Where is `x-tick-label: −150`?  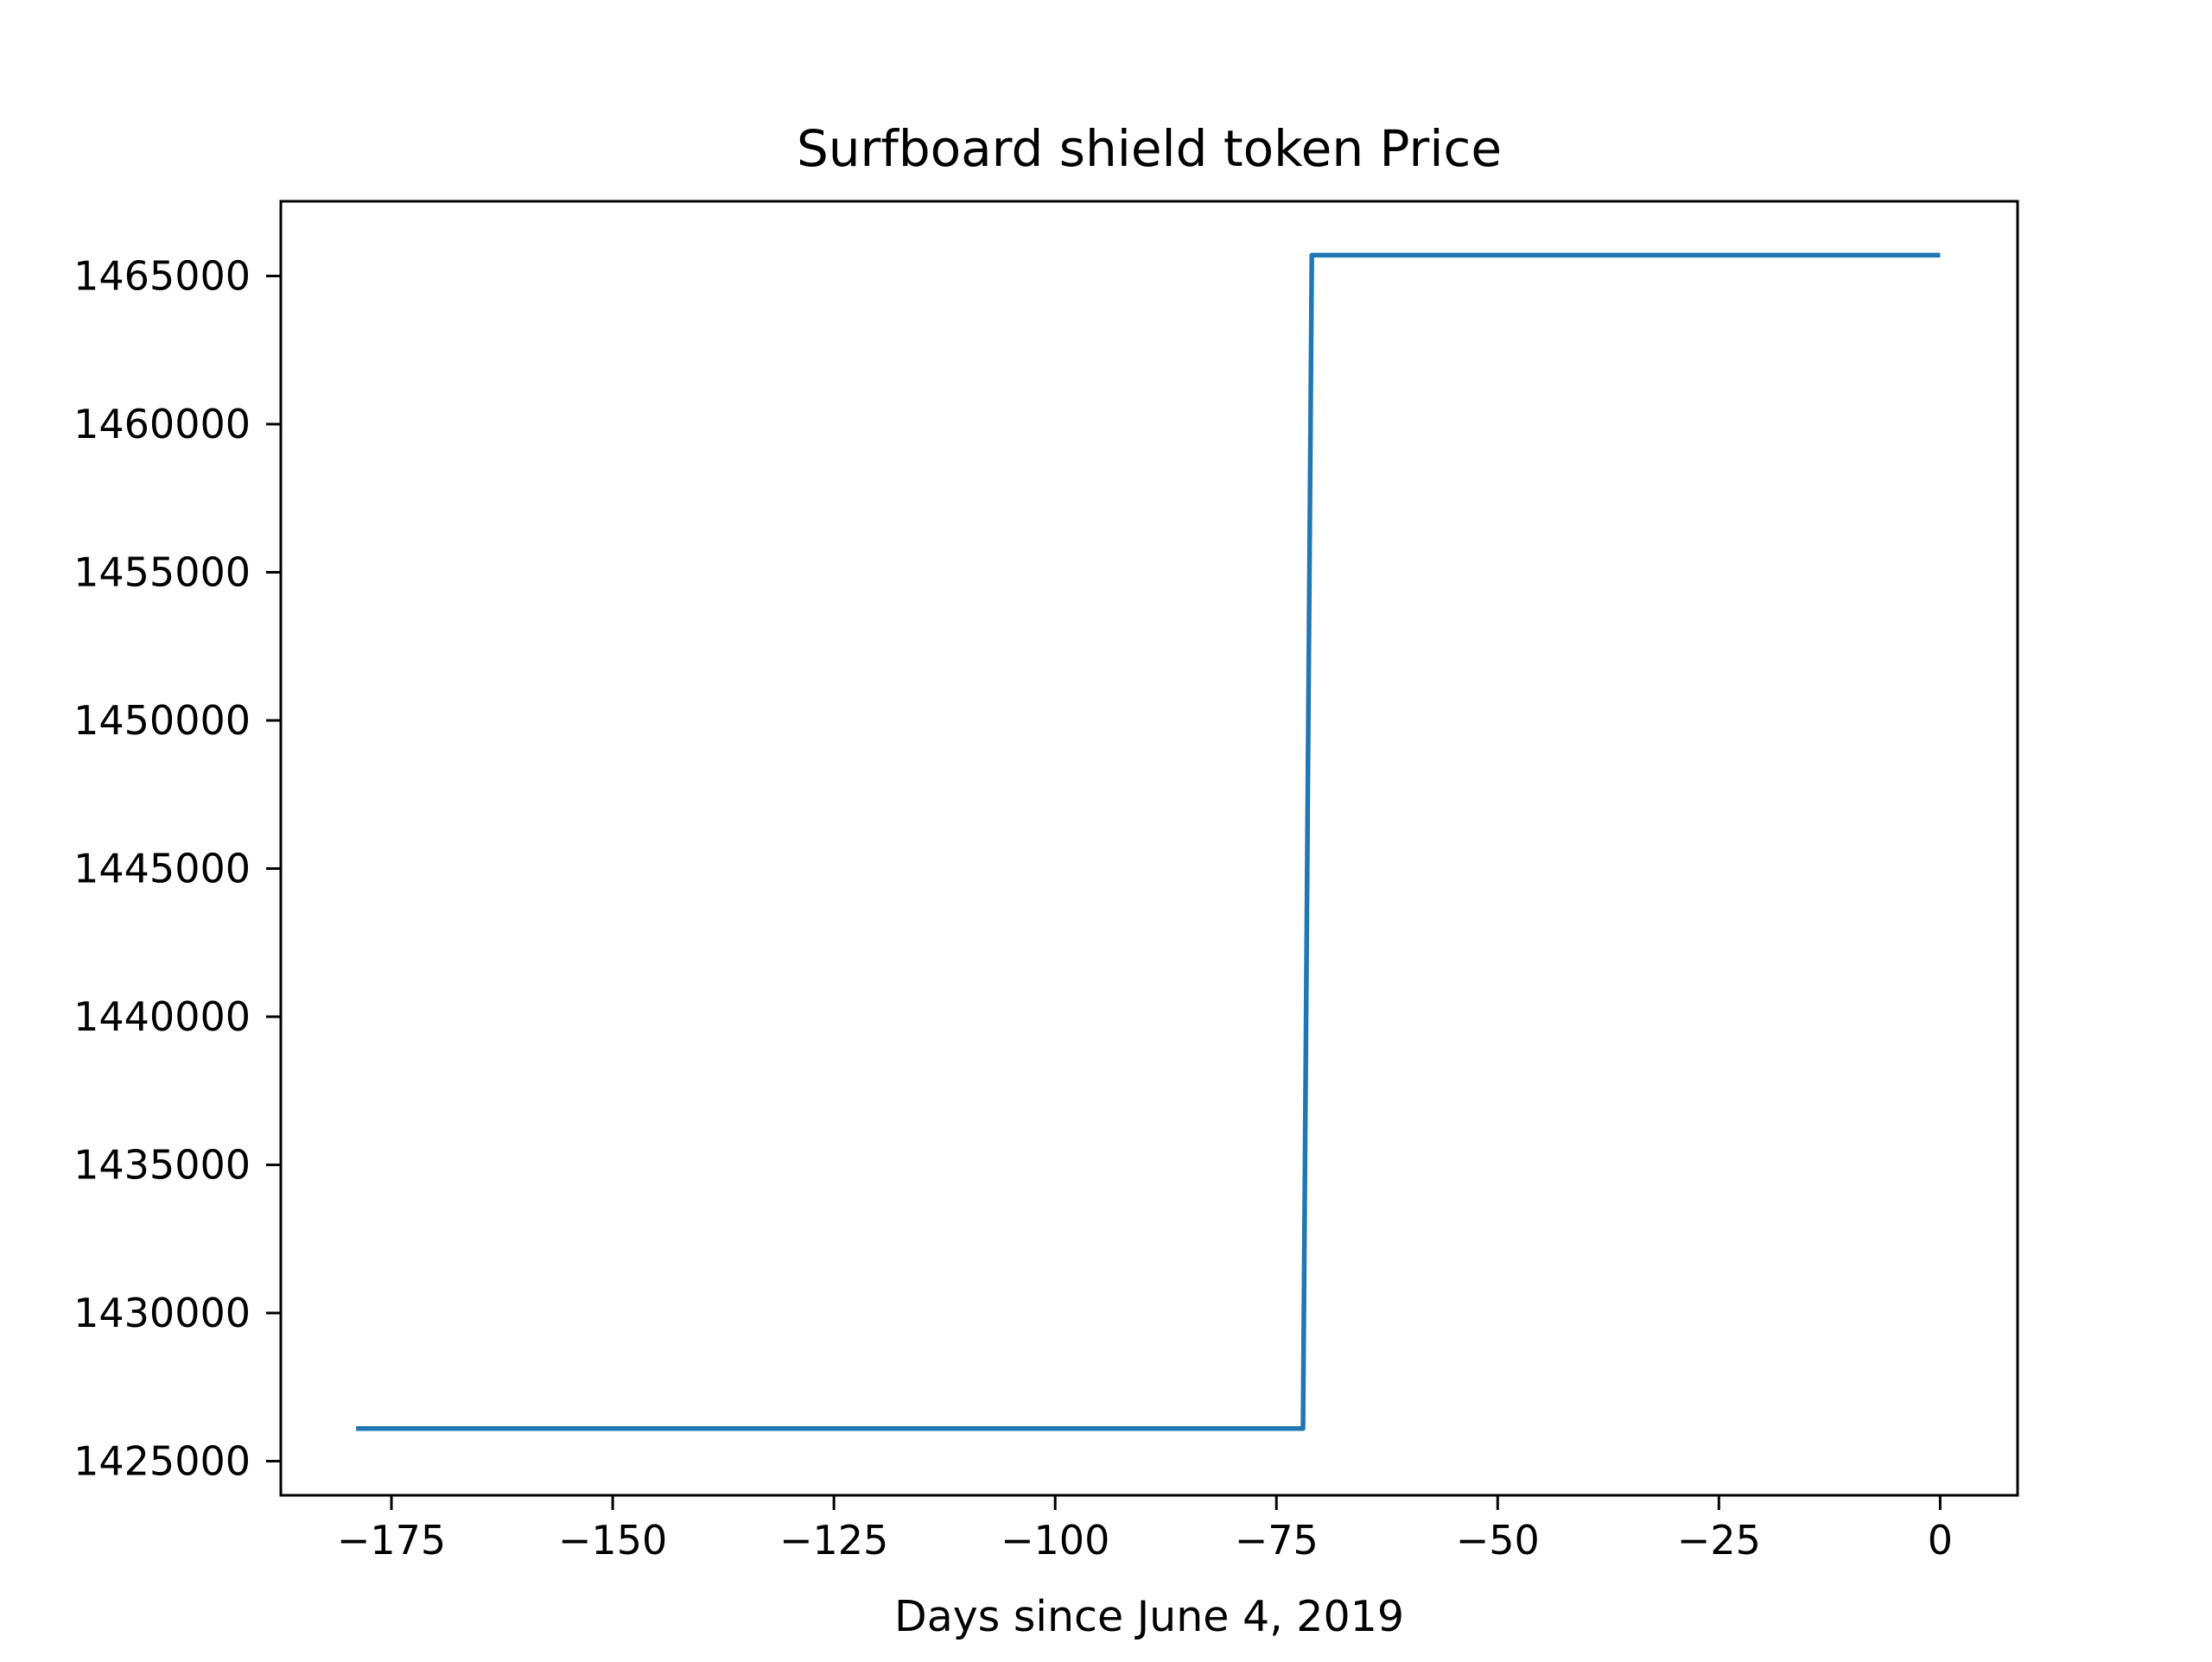 x-tick-label: −150 is located at coordinates (612, 1540).